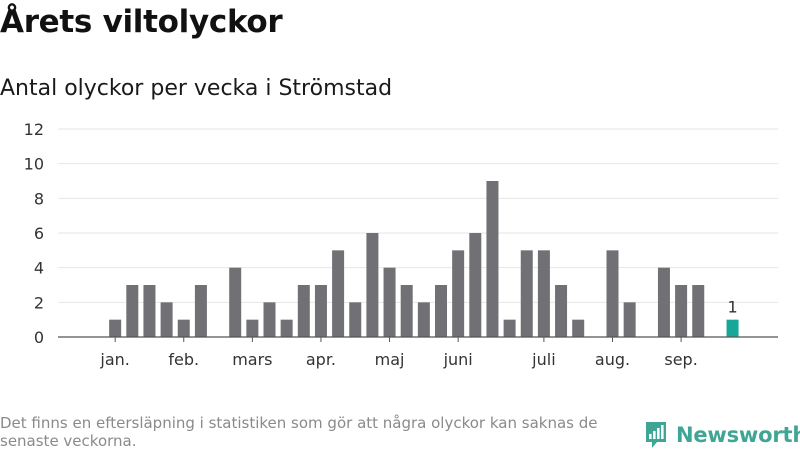  I want to click on x-tick-label: mars, so click(252, 359).